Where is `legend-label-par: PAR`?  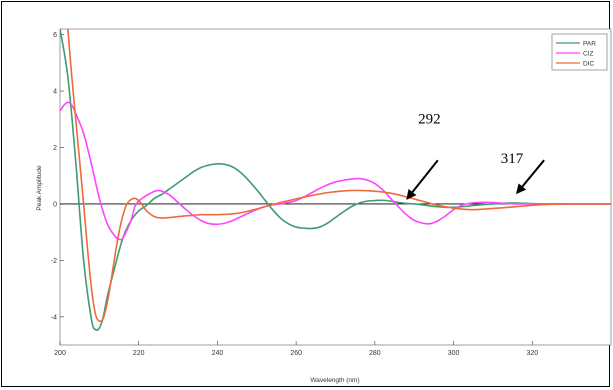 legend-label-par: PAR is located at coordinates (589, 44).